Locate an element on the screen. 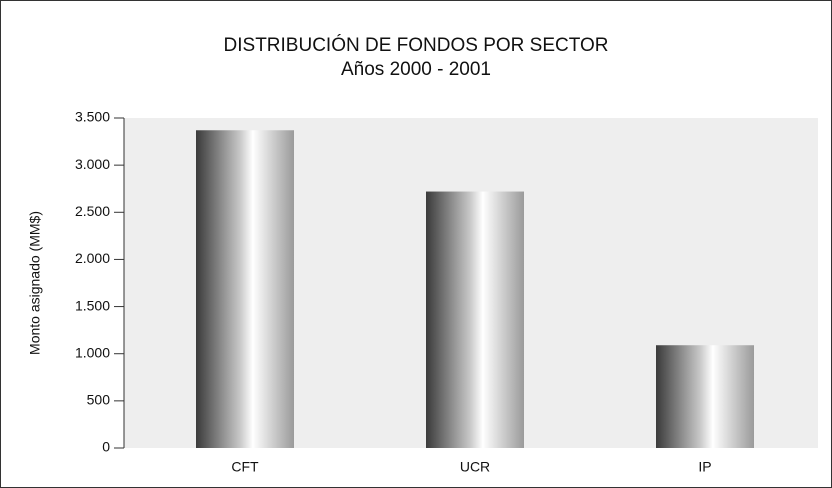 The height and width of the screenshot is (488, 832). x-tick-label: IP is located at coordinates (704, 467).